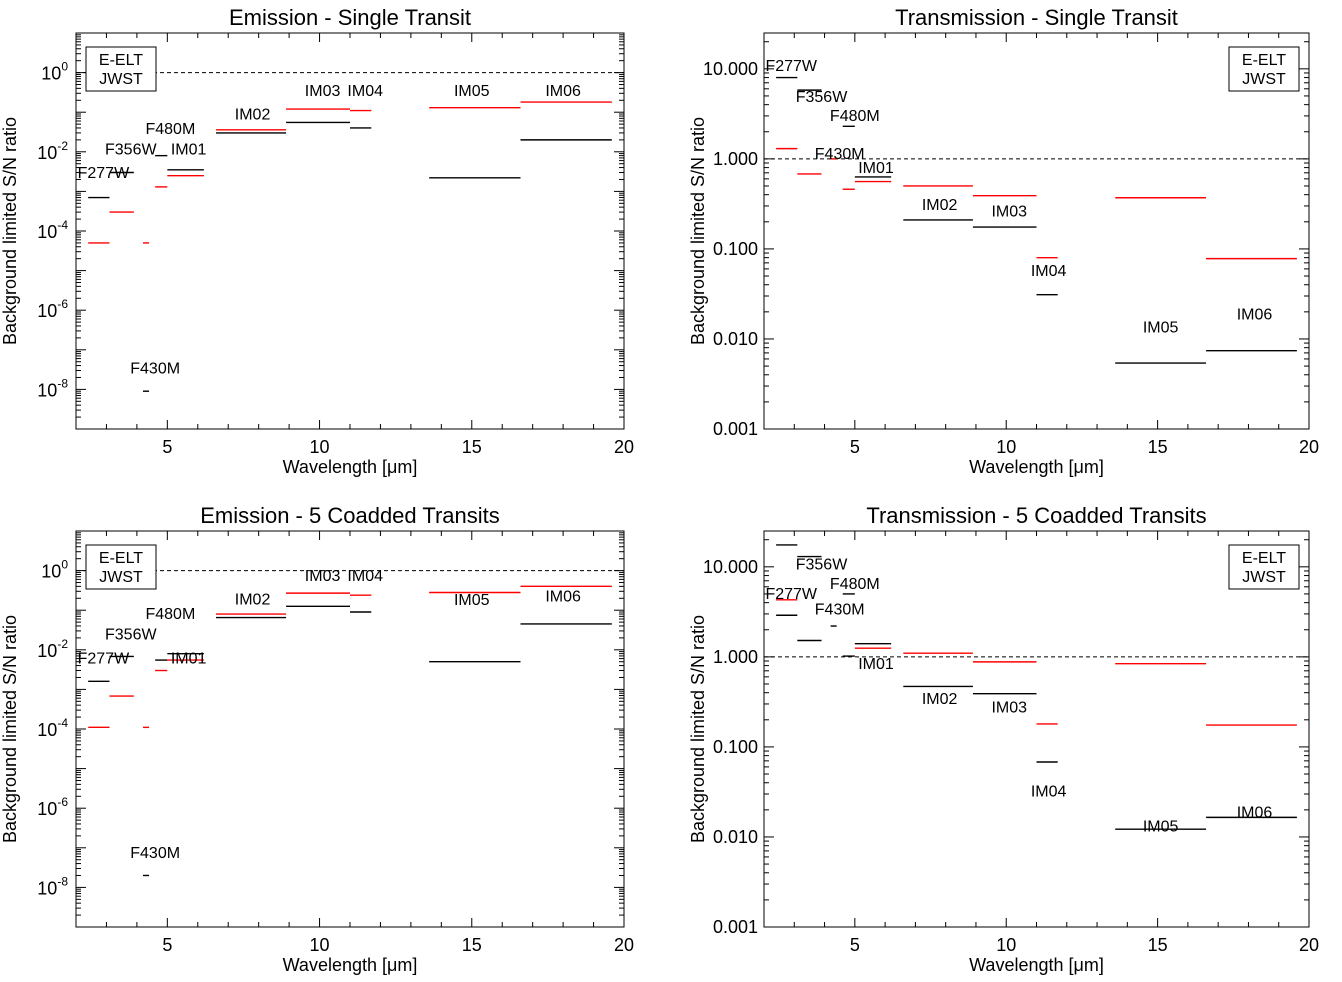  I want to click on chart-title: Transmission - Single Transit, so click(1036, 17).